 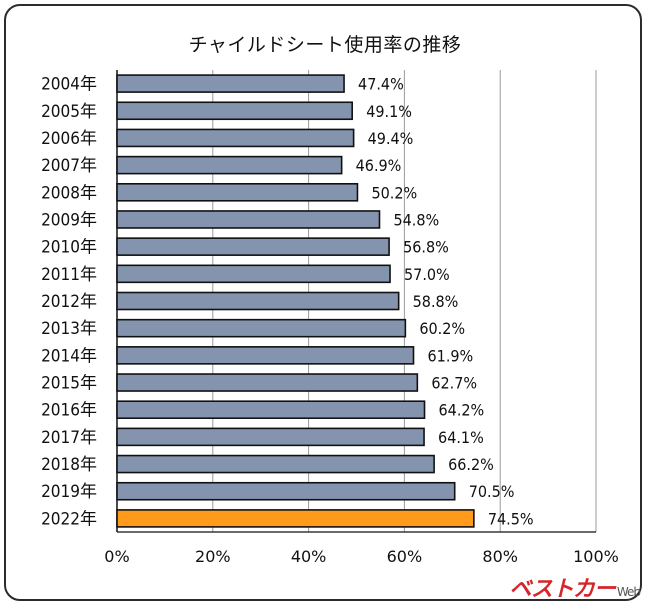 I want to click on value-label: 64.2%, so click(x=462, y=410).